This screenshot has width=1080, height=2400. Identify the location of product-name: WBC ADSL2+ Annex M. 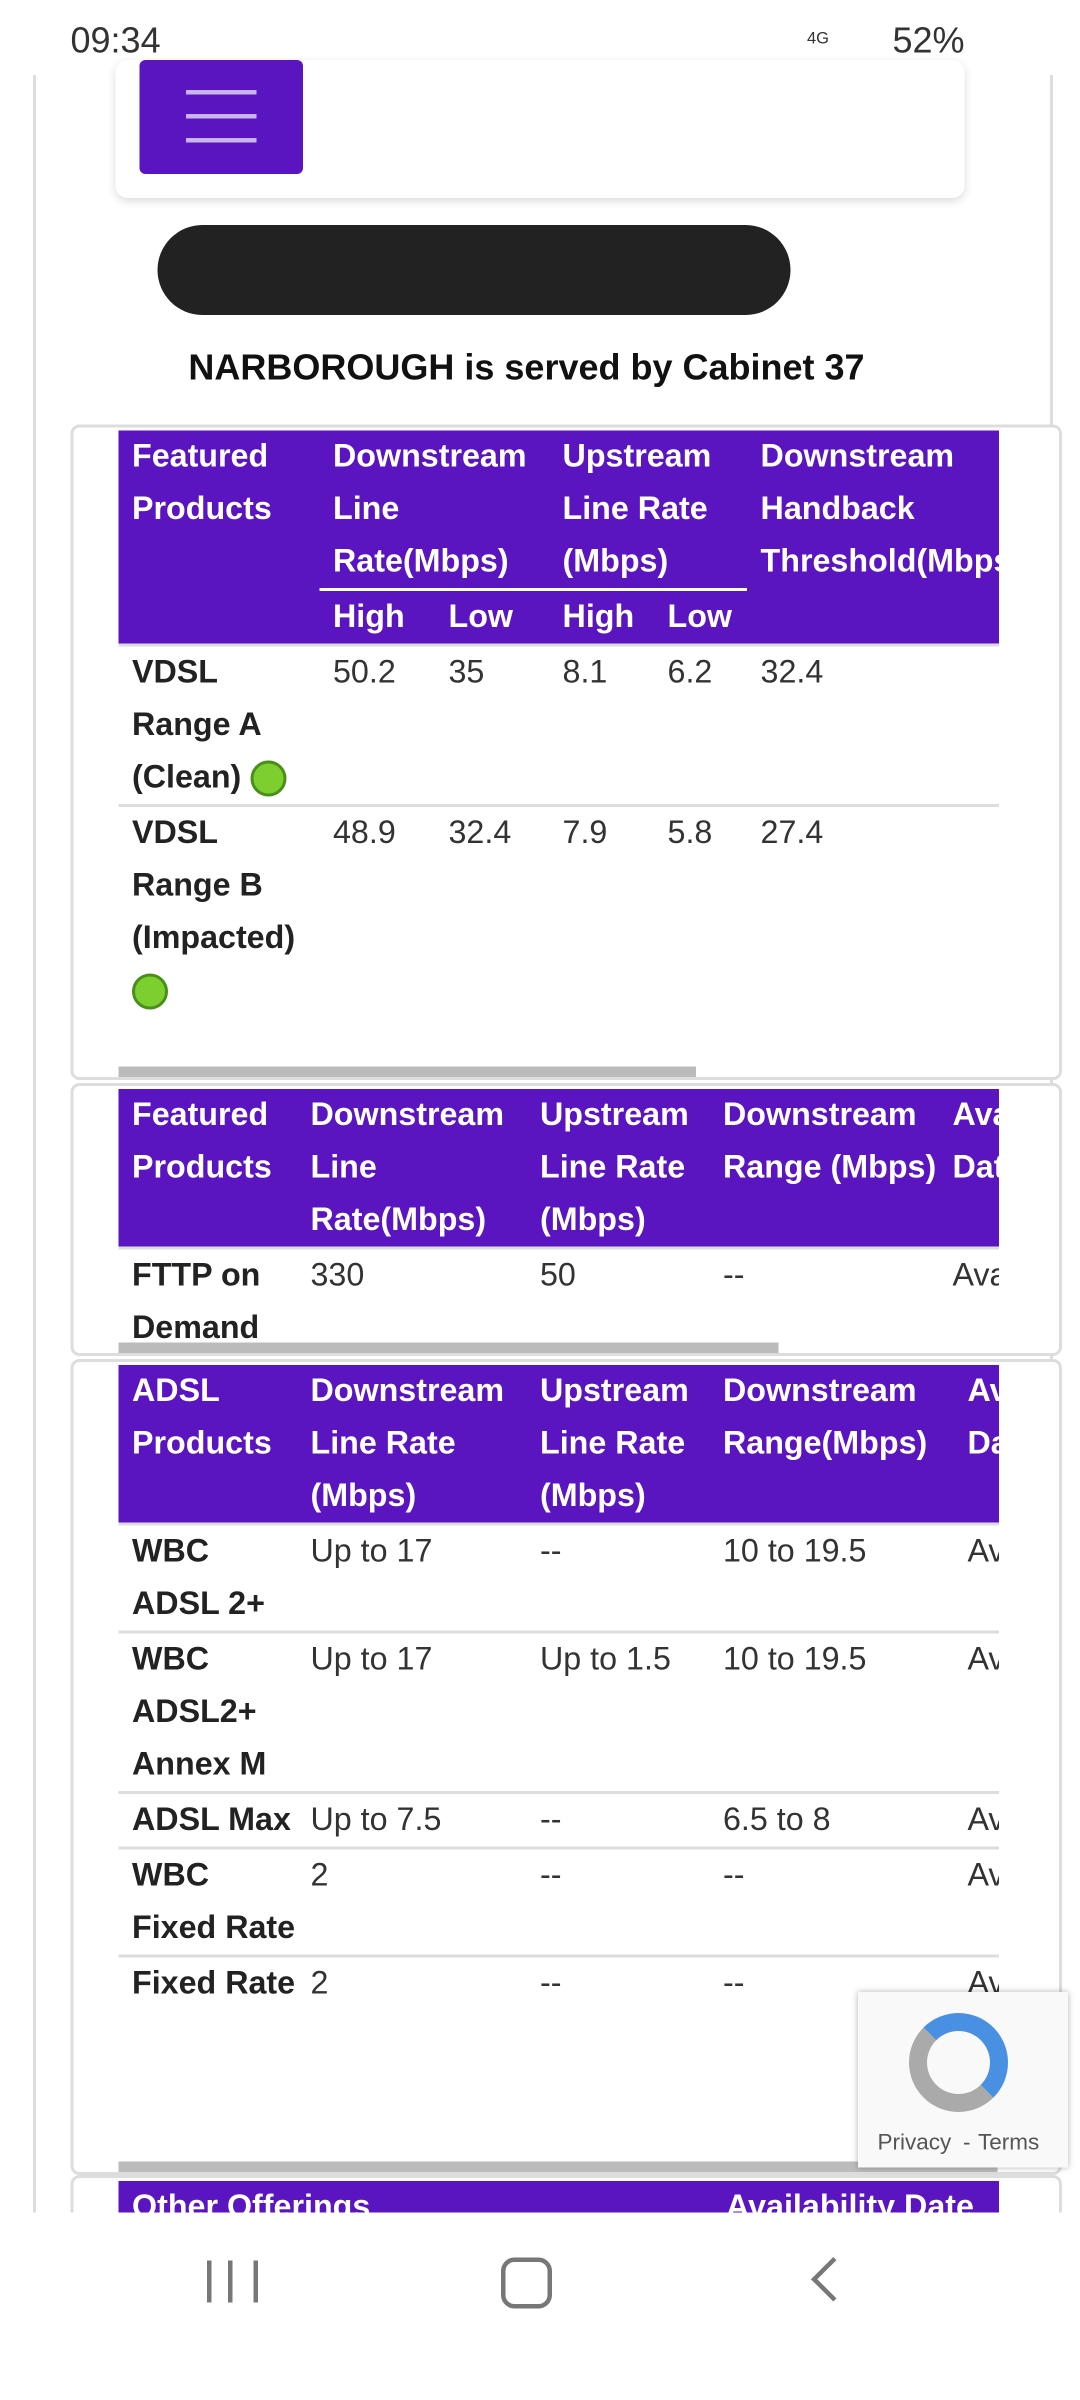
(199, 1711).